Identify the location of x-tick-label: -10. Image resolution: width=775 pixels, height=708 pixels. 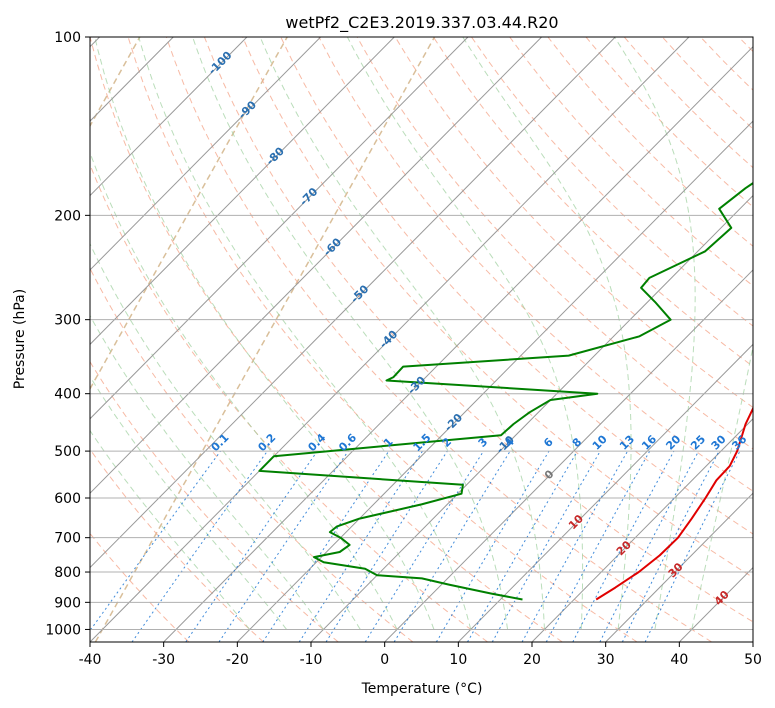
(311, 660).